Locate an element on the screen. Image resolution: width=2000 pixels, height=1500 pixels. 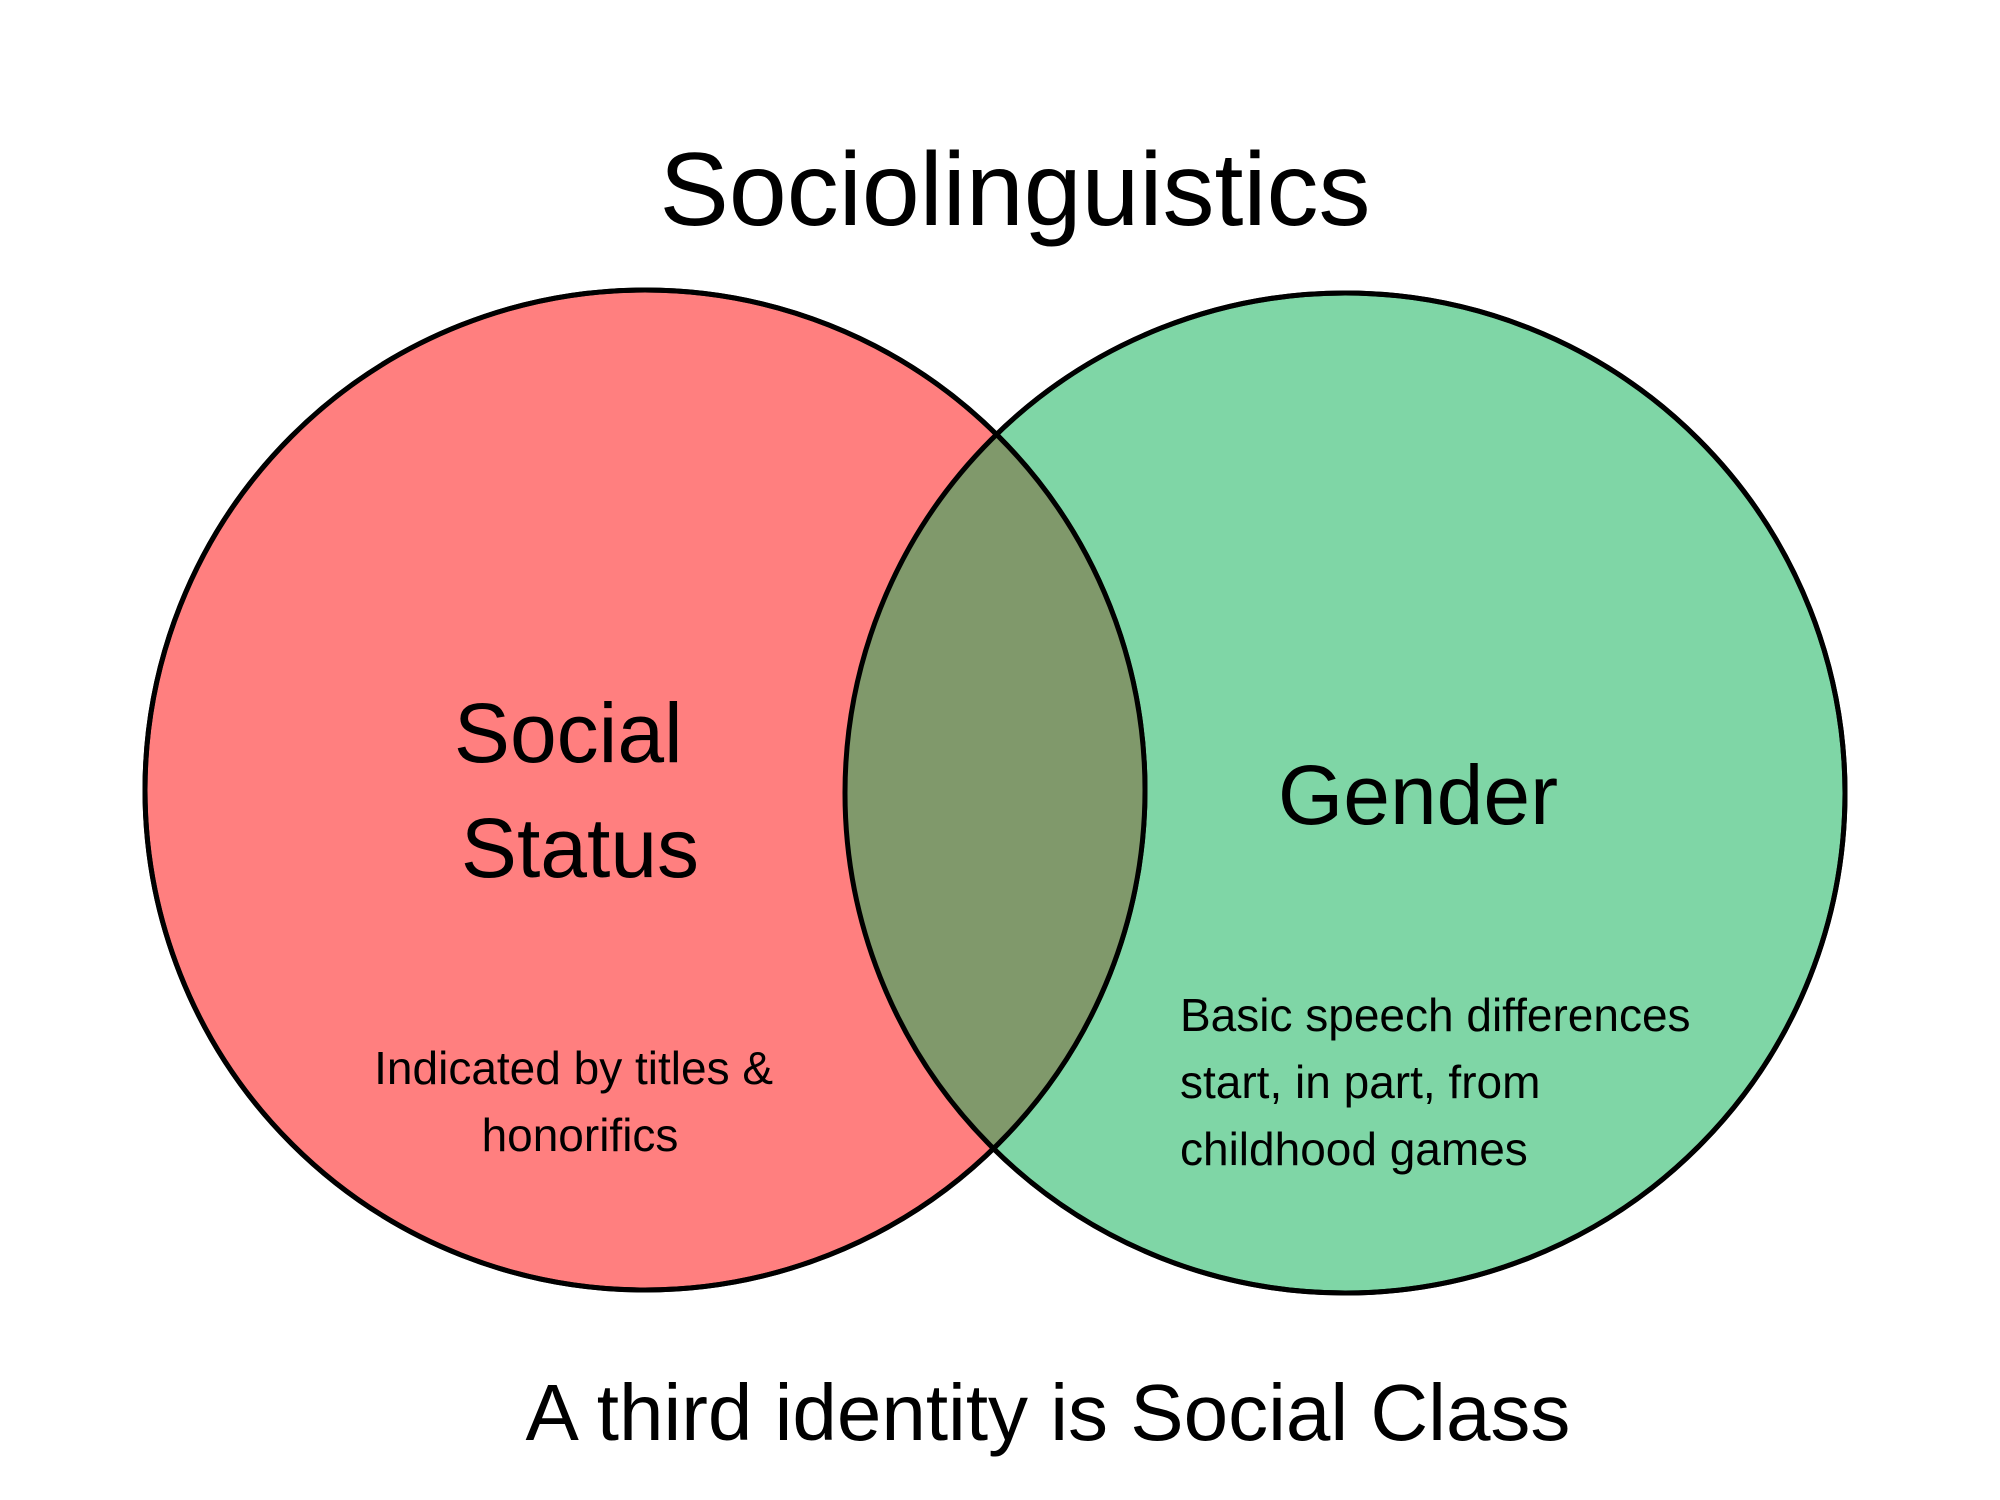
social-status-note-line-2: honorifics is located at coordinates (580, 1135).